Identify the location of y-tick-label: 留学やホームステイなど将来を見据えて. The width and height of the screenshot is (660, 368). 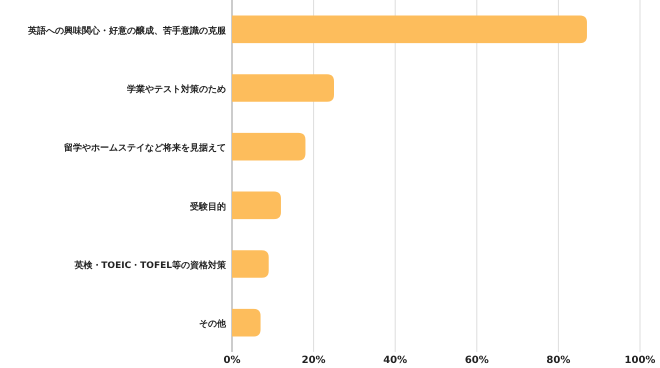
(145, 148).